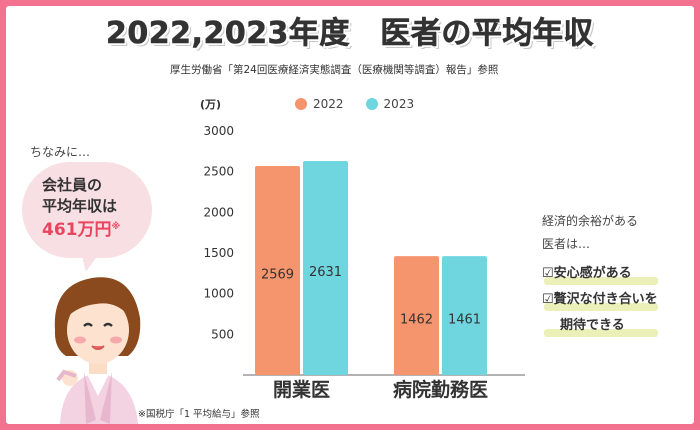 The width and height of the screenshot is (700, 430). Describe the element at coordinates (72, 185) in the screenshot. I see `bubble-line-1: 会社員の` at that location.